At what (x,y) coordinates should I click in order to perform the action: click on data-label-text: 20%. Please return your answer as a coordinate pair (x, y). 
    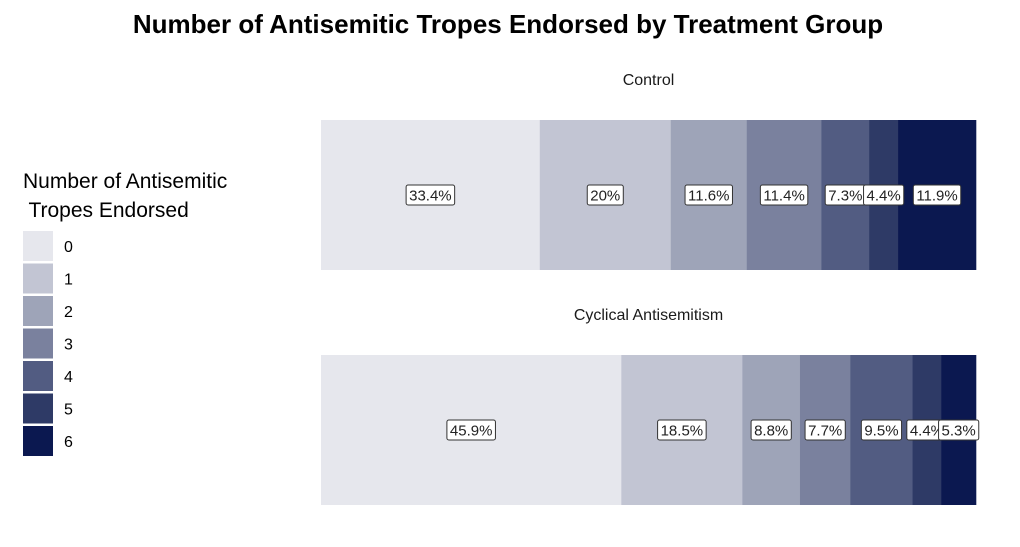
    Looking at the image, I should click on (605, 196).